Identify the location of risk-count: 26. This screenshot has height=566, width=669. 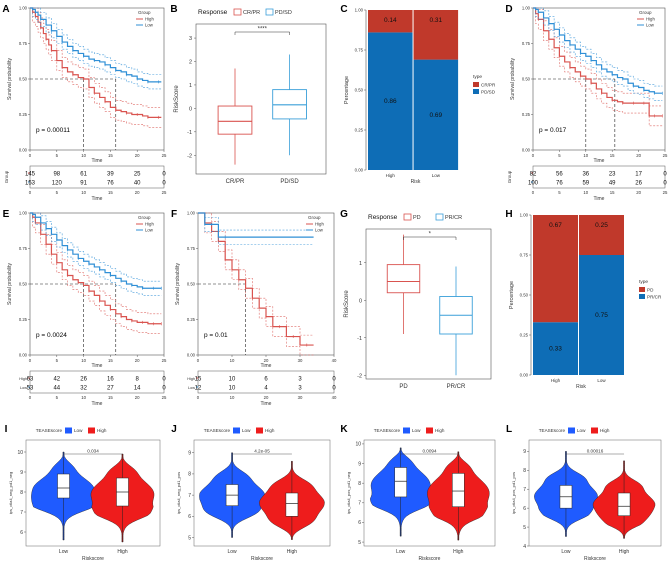
(83, 379).